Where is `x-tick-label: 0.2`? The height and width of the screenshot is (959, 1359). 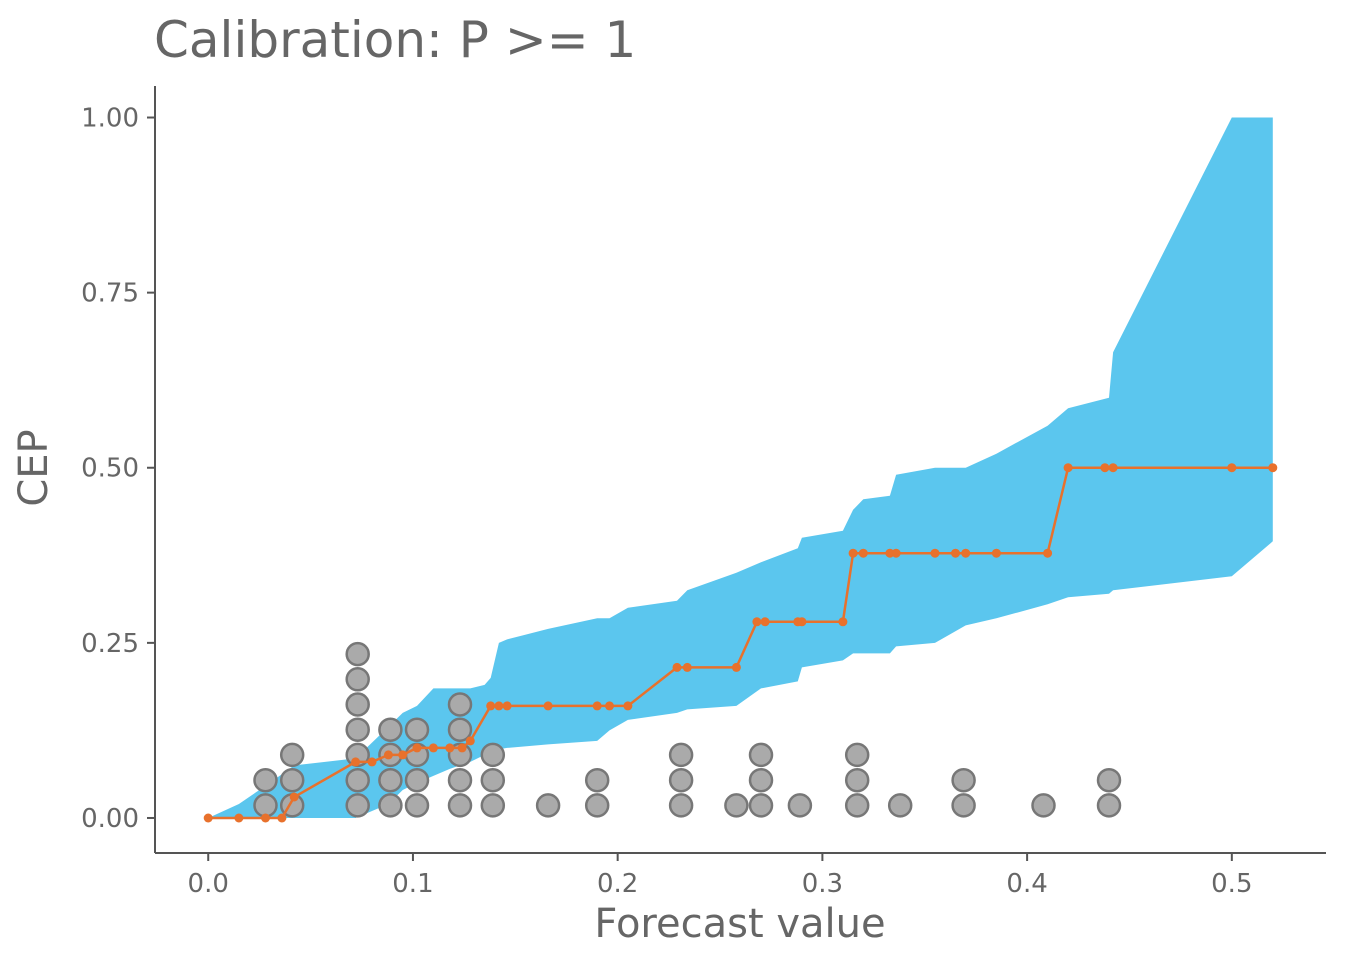
x-tick-label: 0.2 is located at coordinates (617, 884).